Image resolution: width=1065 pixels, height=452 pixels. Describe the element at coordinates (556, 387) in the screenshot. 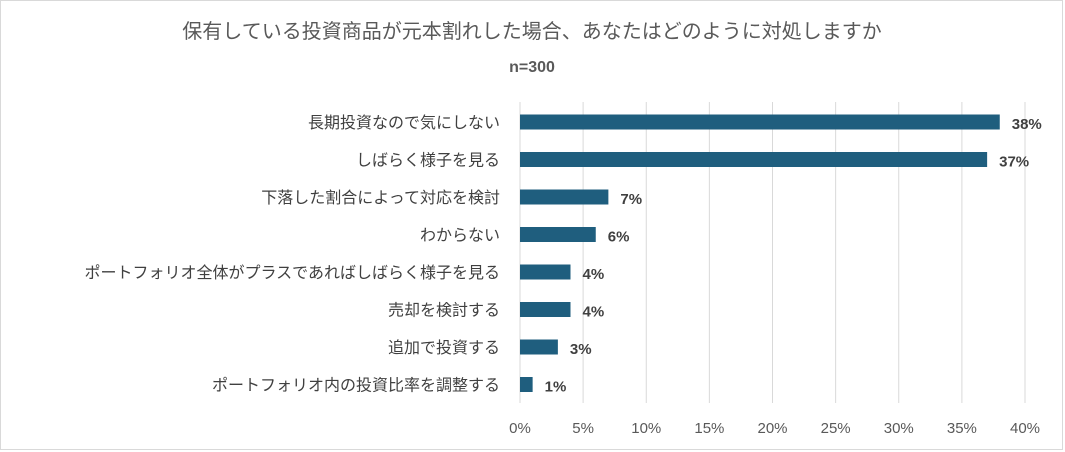

I see `data-label: 1%` at that location.